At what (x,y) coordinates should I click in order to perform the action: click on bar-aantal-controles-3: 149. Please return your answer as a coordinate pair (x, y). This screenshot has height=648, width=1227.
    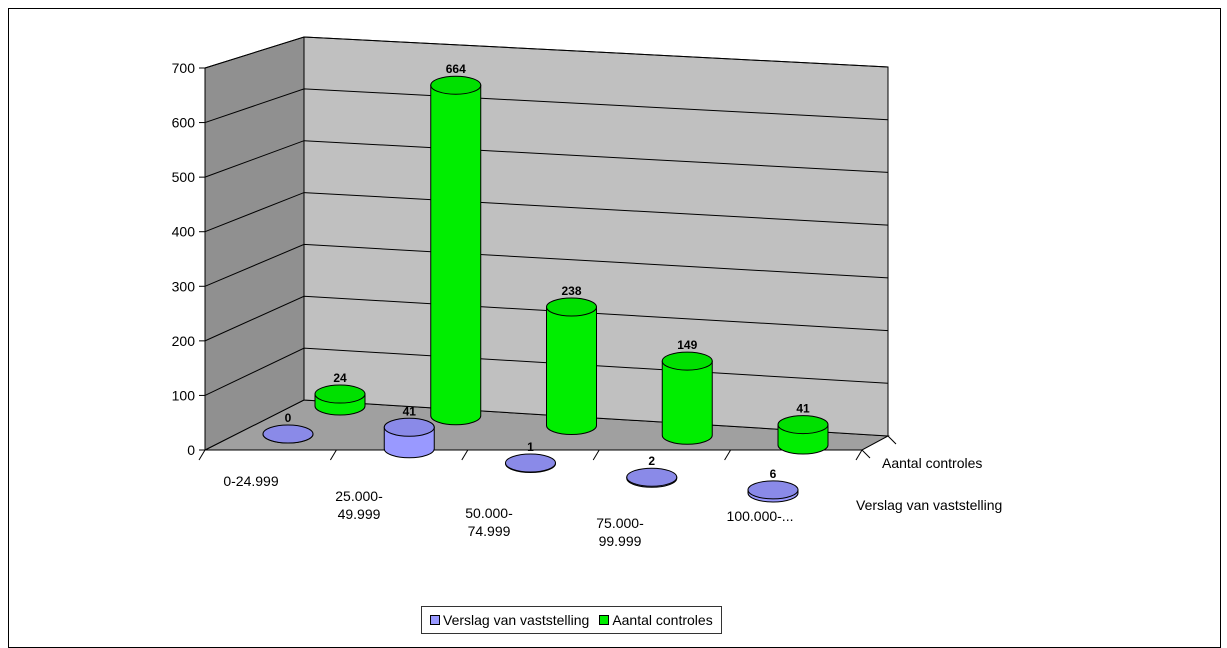
    Looking at the image, I should click on (687, 391).